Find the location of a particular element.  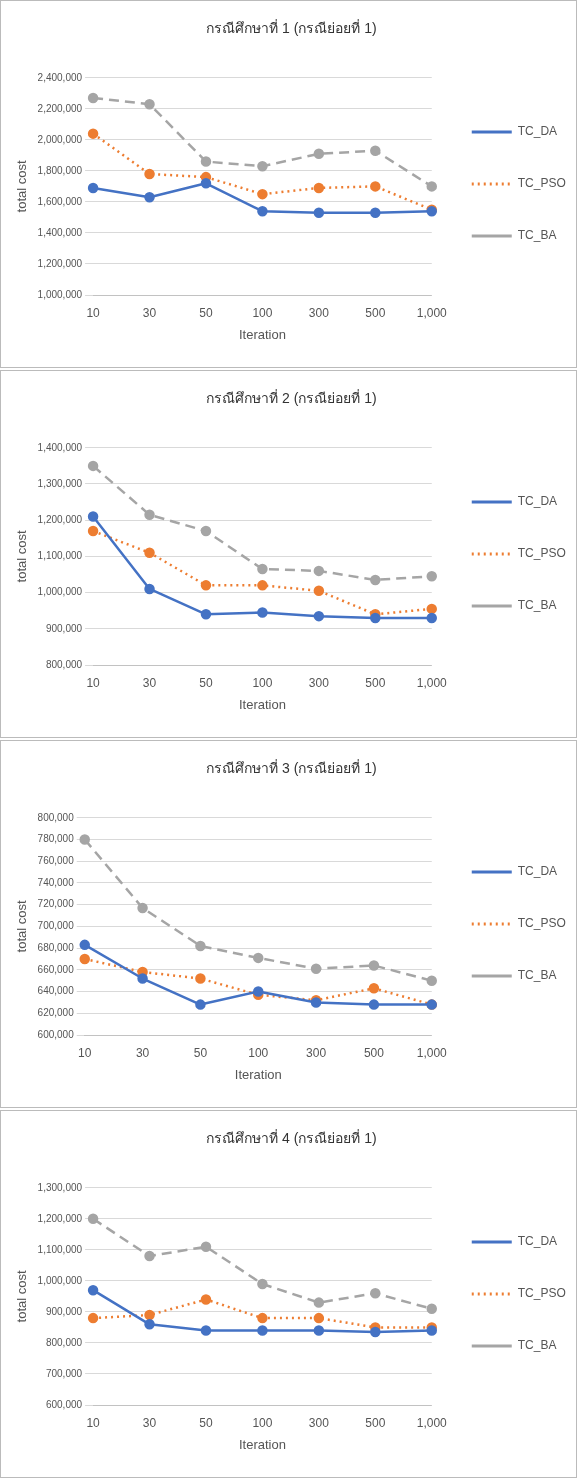

y-tick-label: 620,000 is located at coordinates (56, 1013).